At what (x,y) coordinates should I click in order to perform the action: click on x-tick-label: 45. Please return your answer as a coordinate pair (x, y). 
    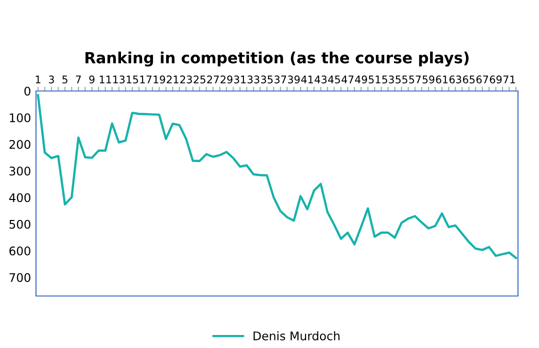
    Looking at the image, I should click on (334, 80).